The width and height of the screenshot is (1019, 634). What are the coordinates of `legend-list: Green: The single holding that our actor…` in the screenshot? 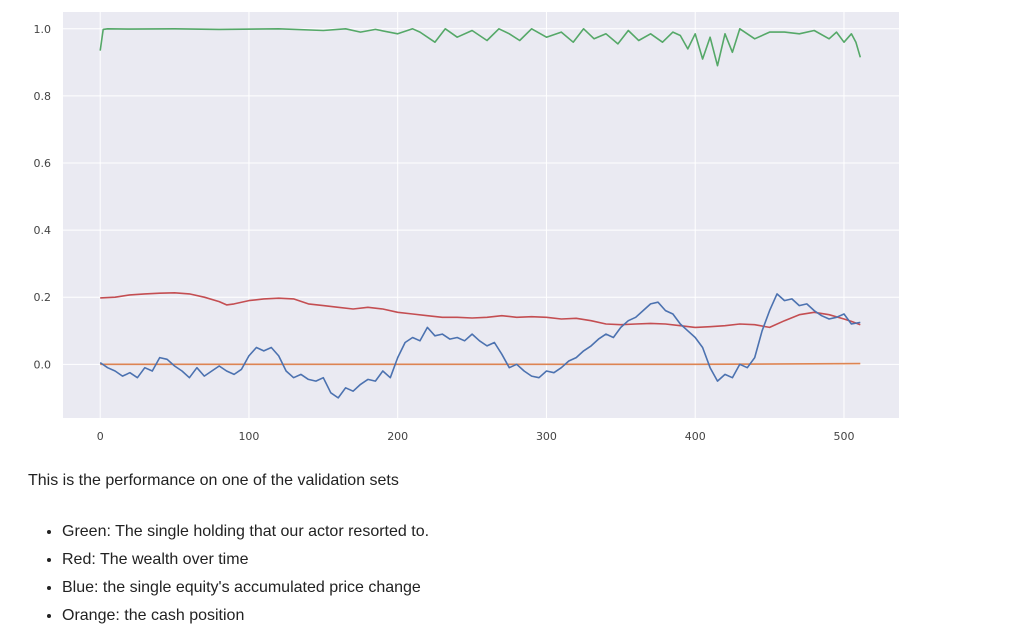 It's located at (233, 574).